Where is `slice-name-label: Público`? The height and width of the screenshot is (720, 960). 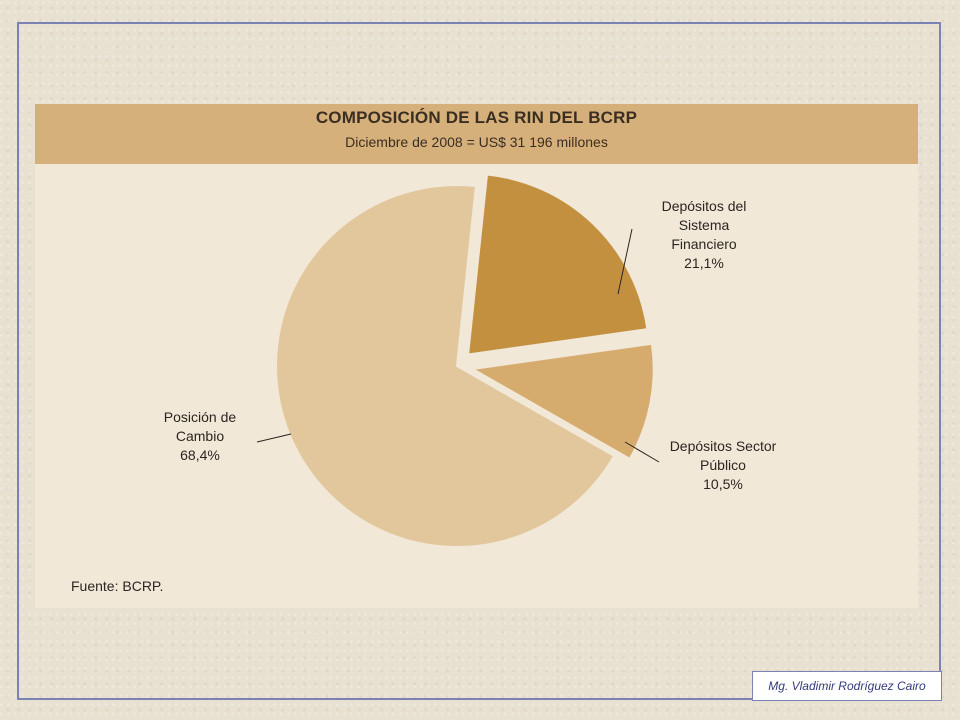 slice-name-label: Público is located at coordinates (723, 465).